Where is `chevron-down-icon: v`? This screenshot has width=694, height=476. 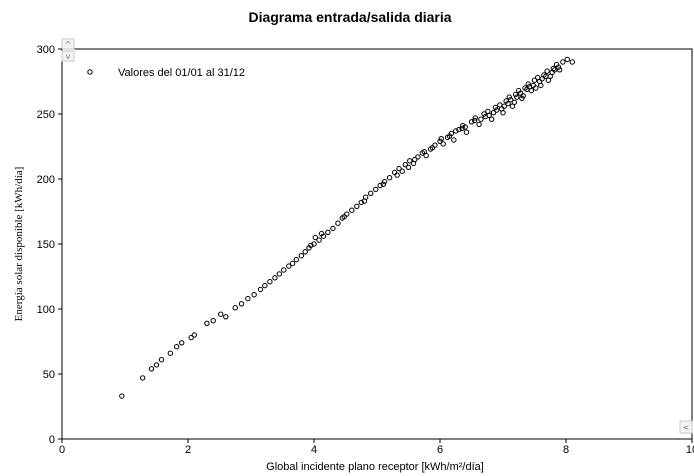
chevron-down-icon: v is located at coordinates (68, 56).